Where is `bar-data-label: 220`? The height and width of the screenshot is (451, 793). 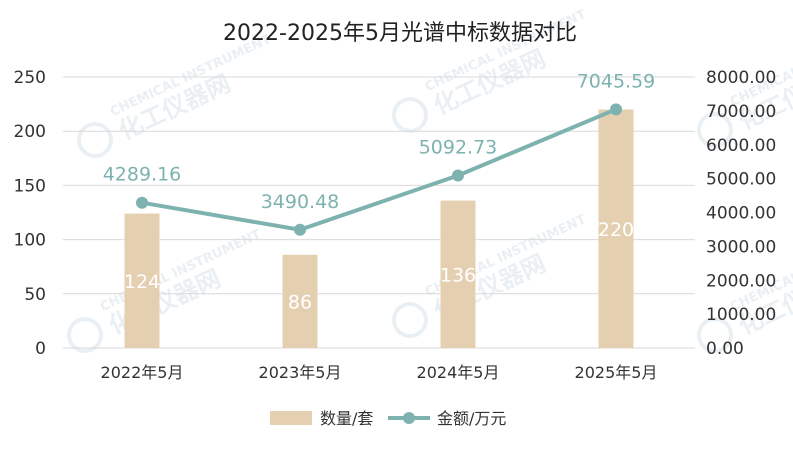 bar-data-label: 220 is located at coordinates (616, 230).